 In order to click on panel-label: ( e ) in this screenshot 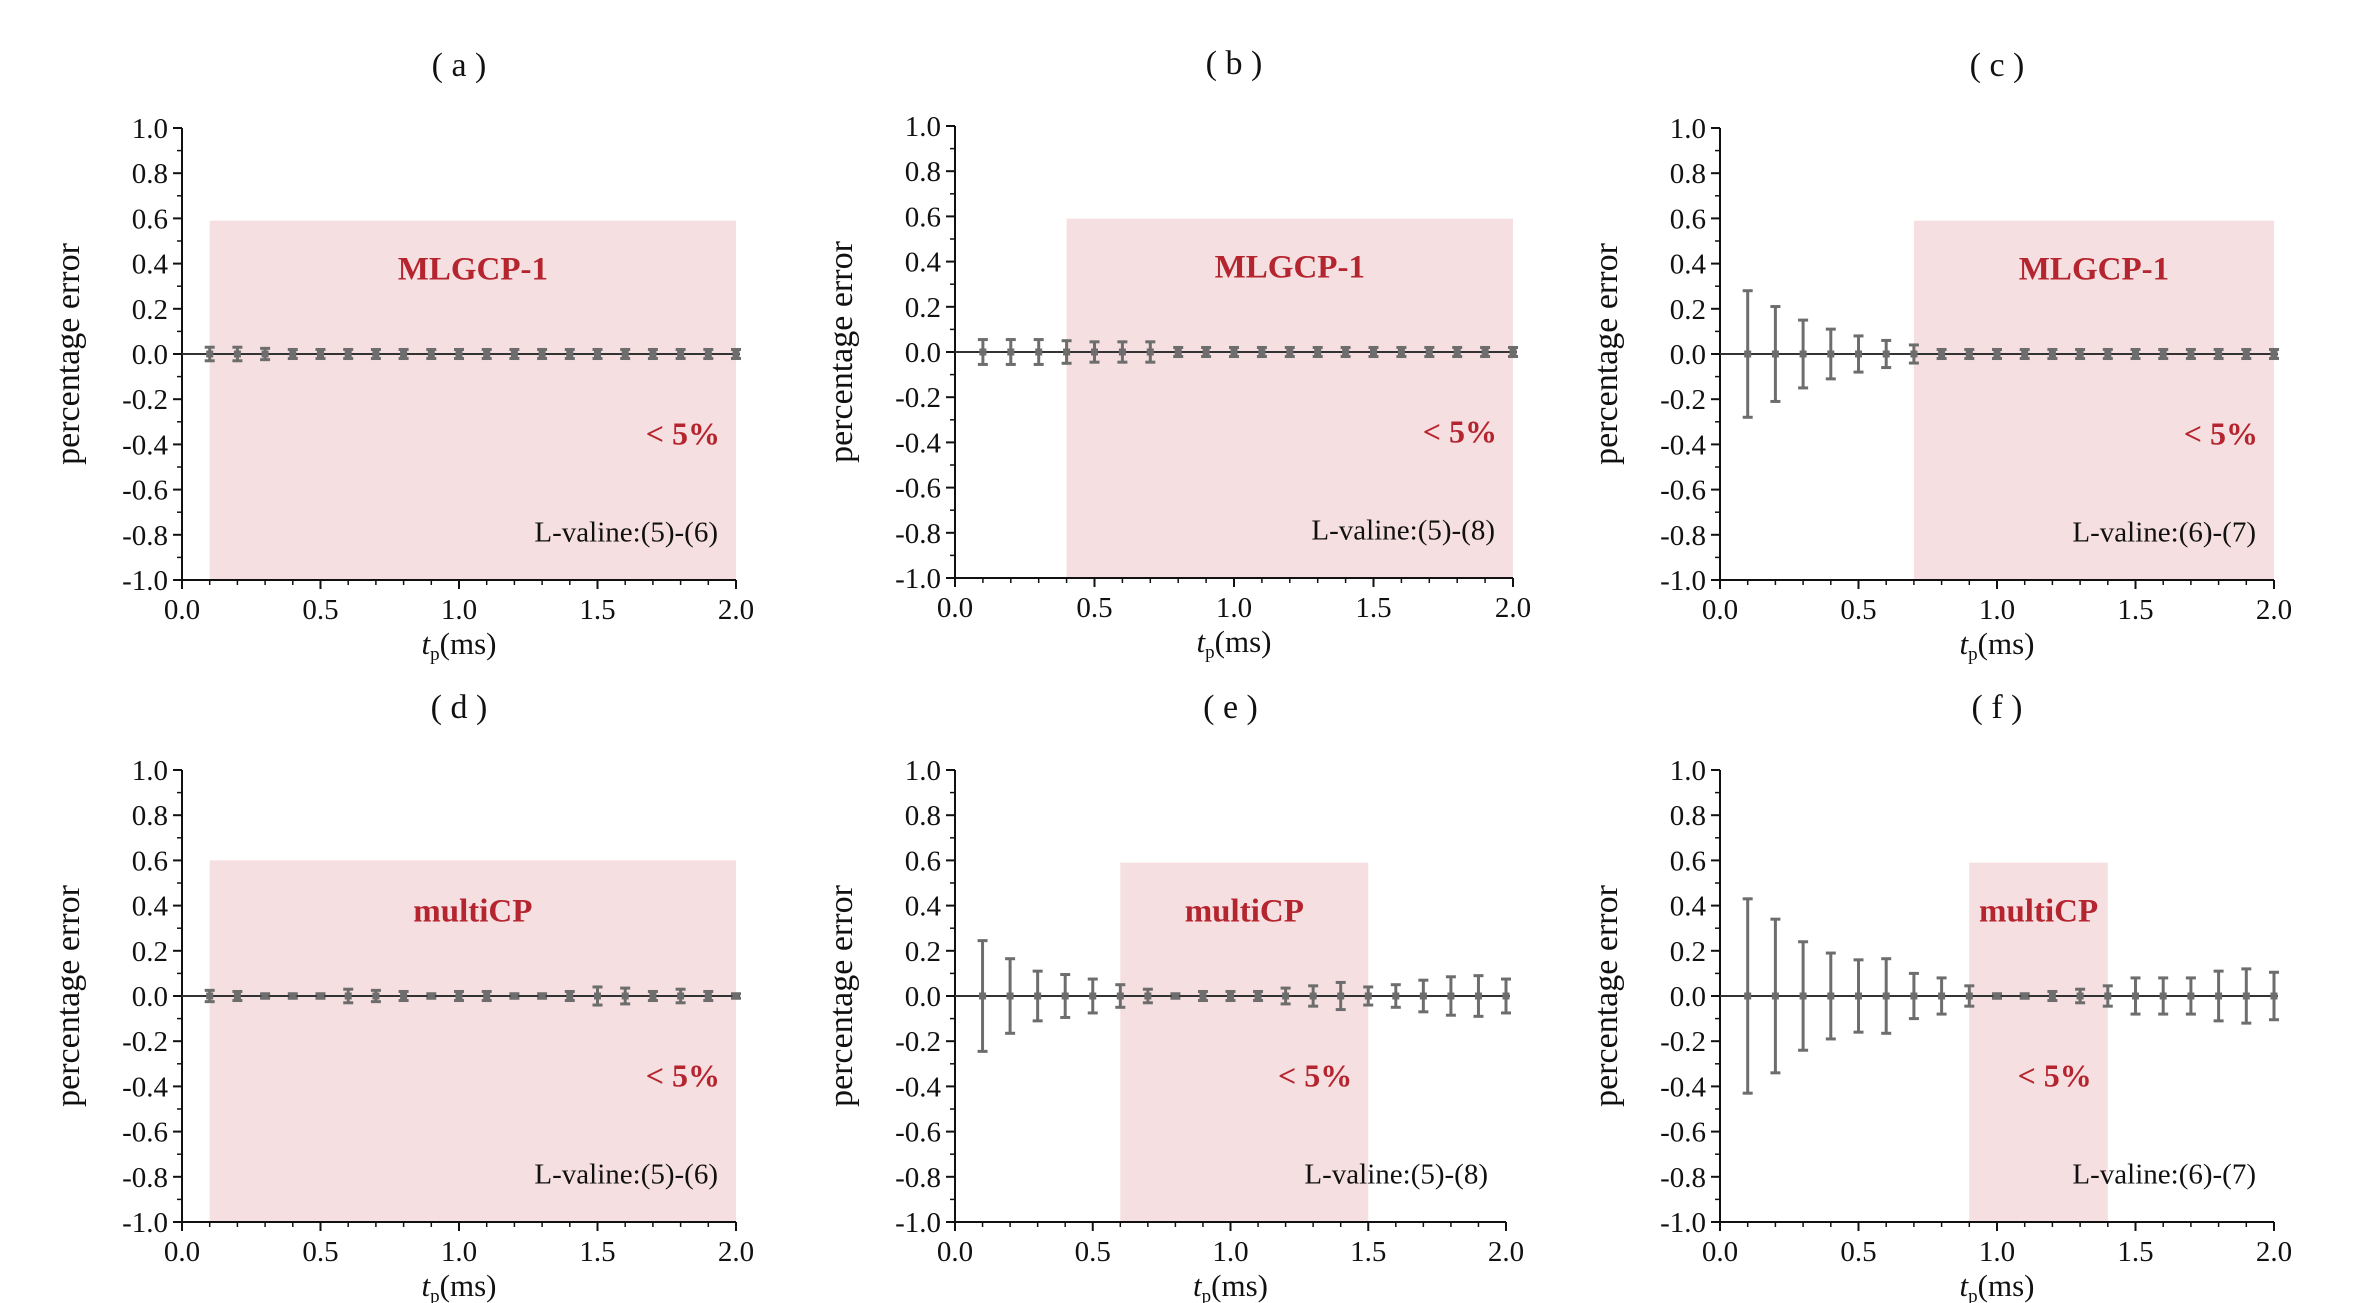, I will do `click(1230, 707)`.